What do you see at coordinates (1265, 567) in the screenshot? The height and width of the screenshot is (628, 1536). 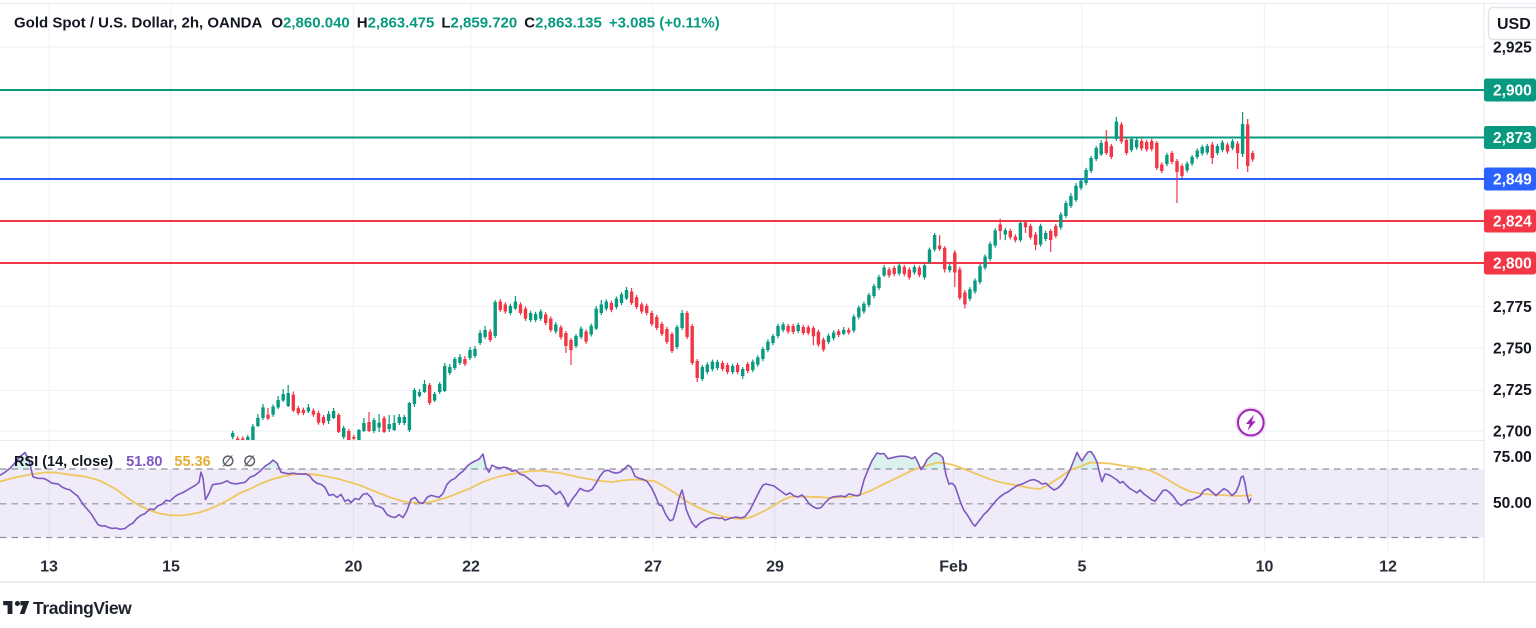 I see `svg-text: 10` at bounding box center [1265, 567].